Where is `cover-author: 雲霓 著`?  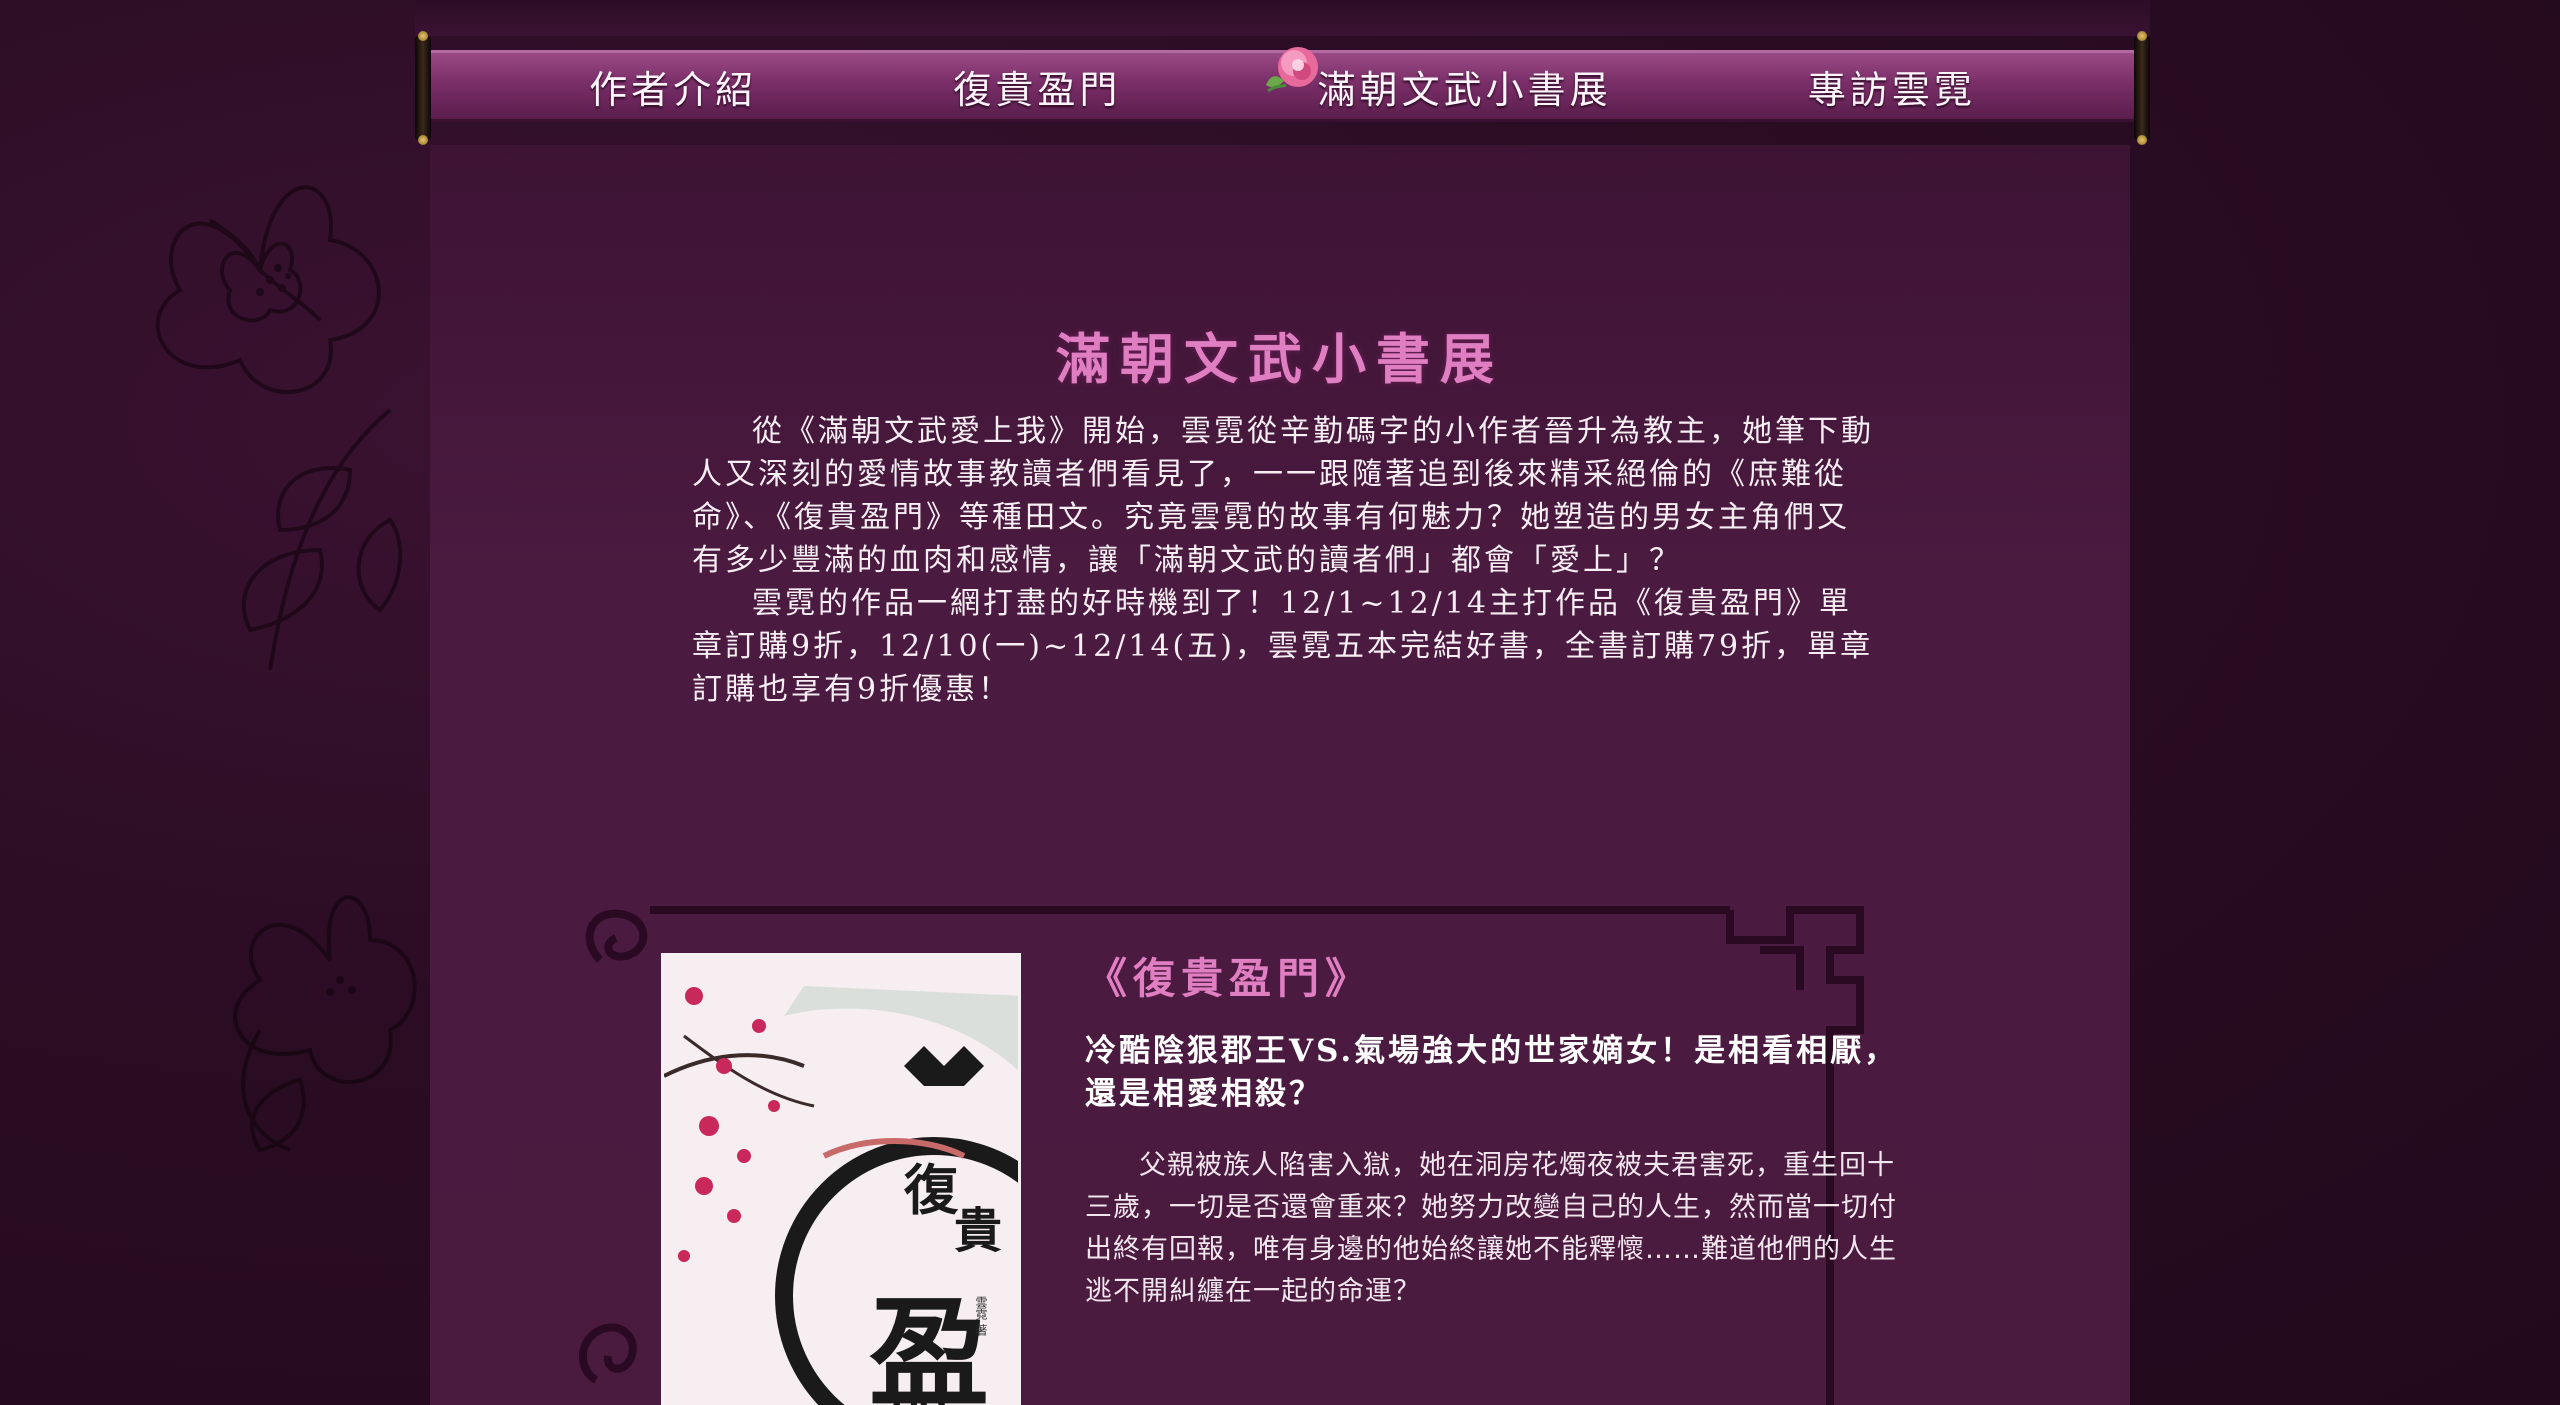
cover-author: 雲霓 著 is located at coordinates (981, 1316).